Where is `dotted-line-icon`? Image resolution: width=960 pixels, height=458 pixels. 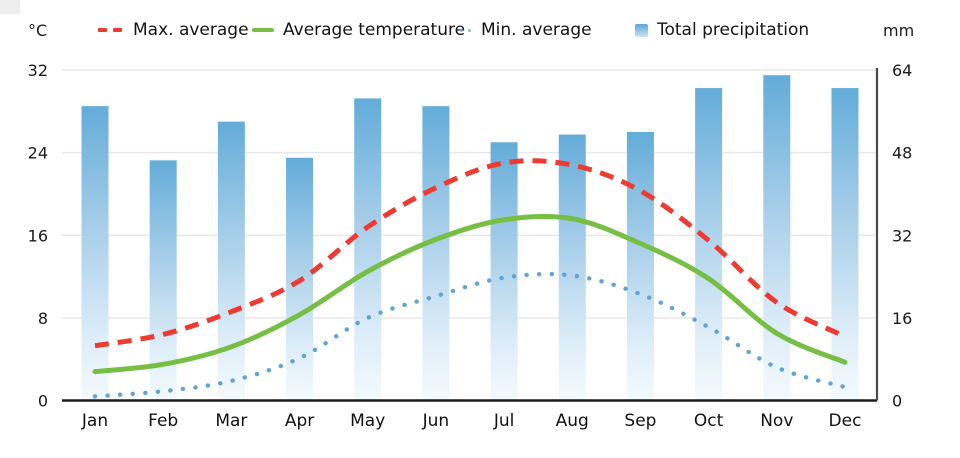
dotted-line-icon is located at coordinates (465, 30).